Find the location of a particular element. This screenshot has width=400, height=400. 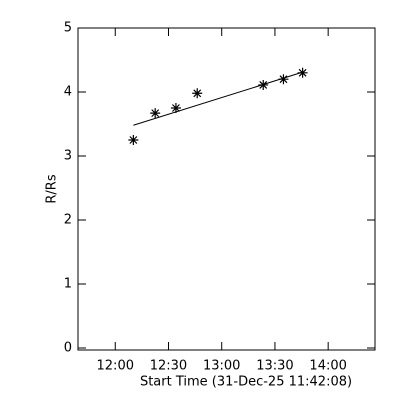

x-tick-label: 12:00 is located at coordinates (115, 366).